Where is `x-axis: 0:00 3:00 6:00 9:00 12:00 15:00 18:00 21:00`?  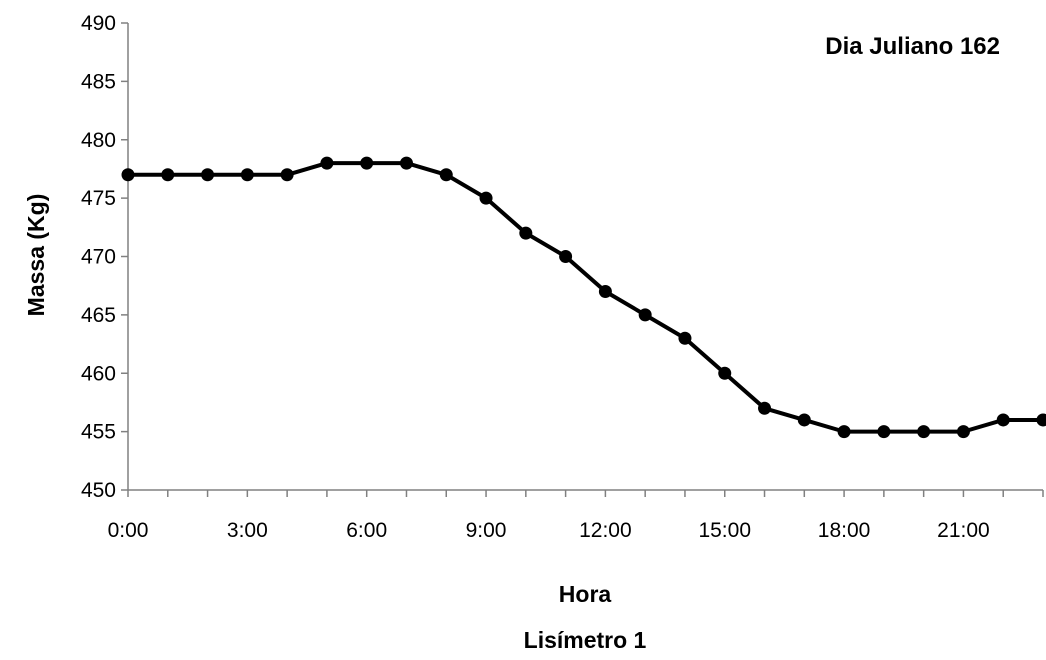
x-axis: 0:00 3:00 6:00 9:00 12:00 15:00 18:00 21:00 is located at coordinates (575, 516).